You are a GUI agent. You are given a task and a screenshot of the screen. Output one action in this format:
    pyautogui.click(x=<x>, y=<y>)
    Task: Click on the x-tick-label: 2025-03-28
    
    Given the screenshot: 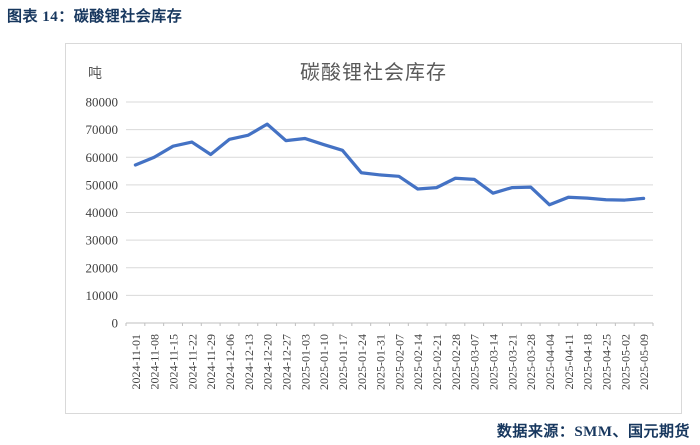 What is the action you would take?
    pyautogui.click(x=531, y=362)
    